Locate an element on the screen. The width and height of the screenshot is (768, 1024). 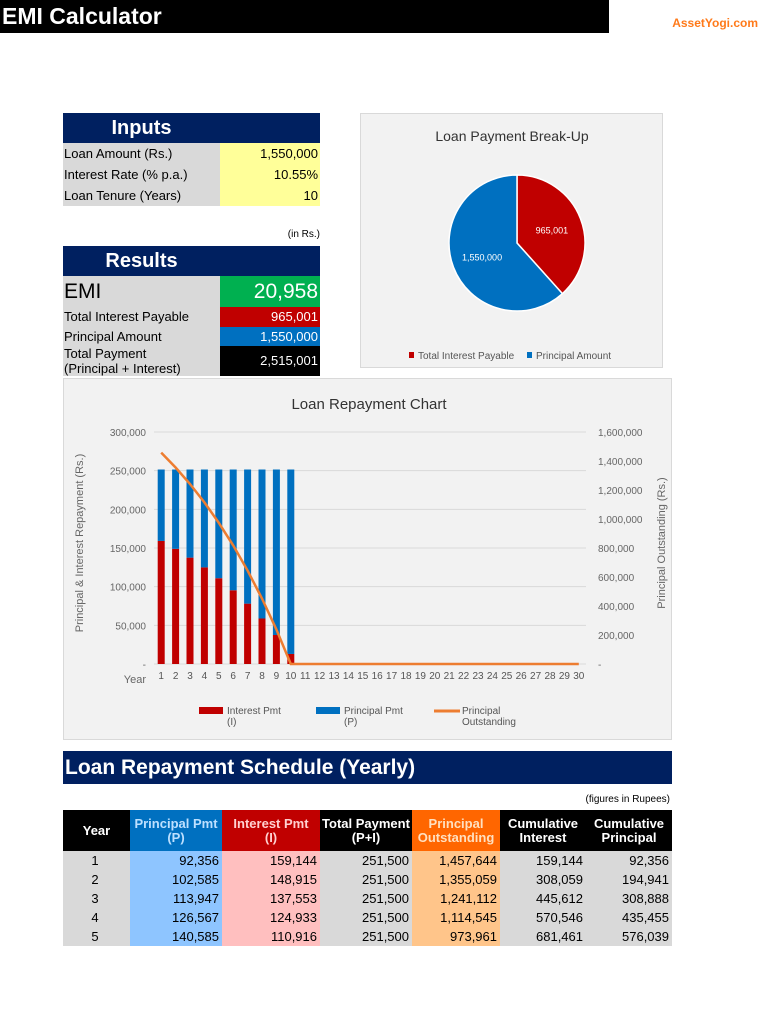
x-tick-label: 25 is located at coordinates (507, 676).